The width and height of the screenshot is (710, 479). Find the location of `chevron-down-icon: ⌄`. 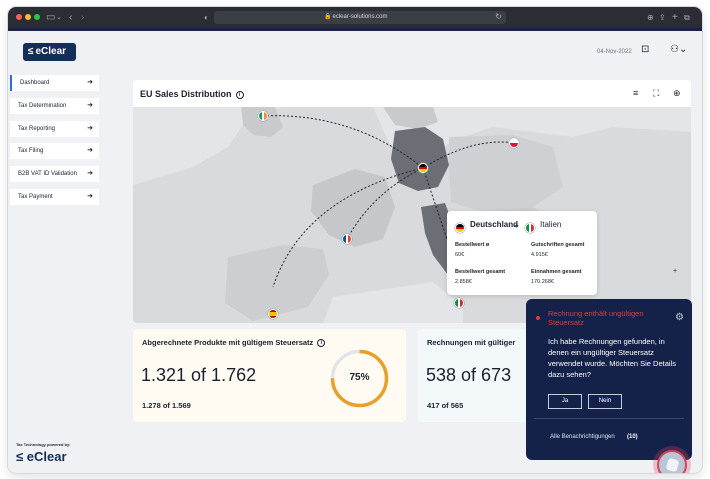

chevron-down-icon: ⌄ is located at coordinates (59, 17).